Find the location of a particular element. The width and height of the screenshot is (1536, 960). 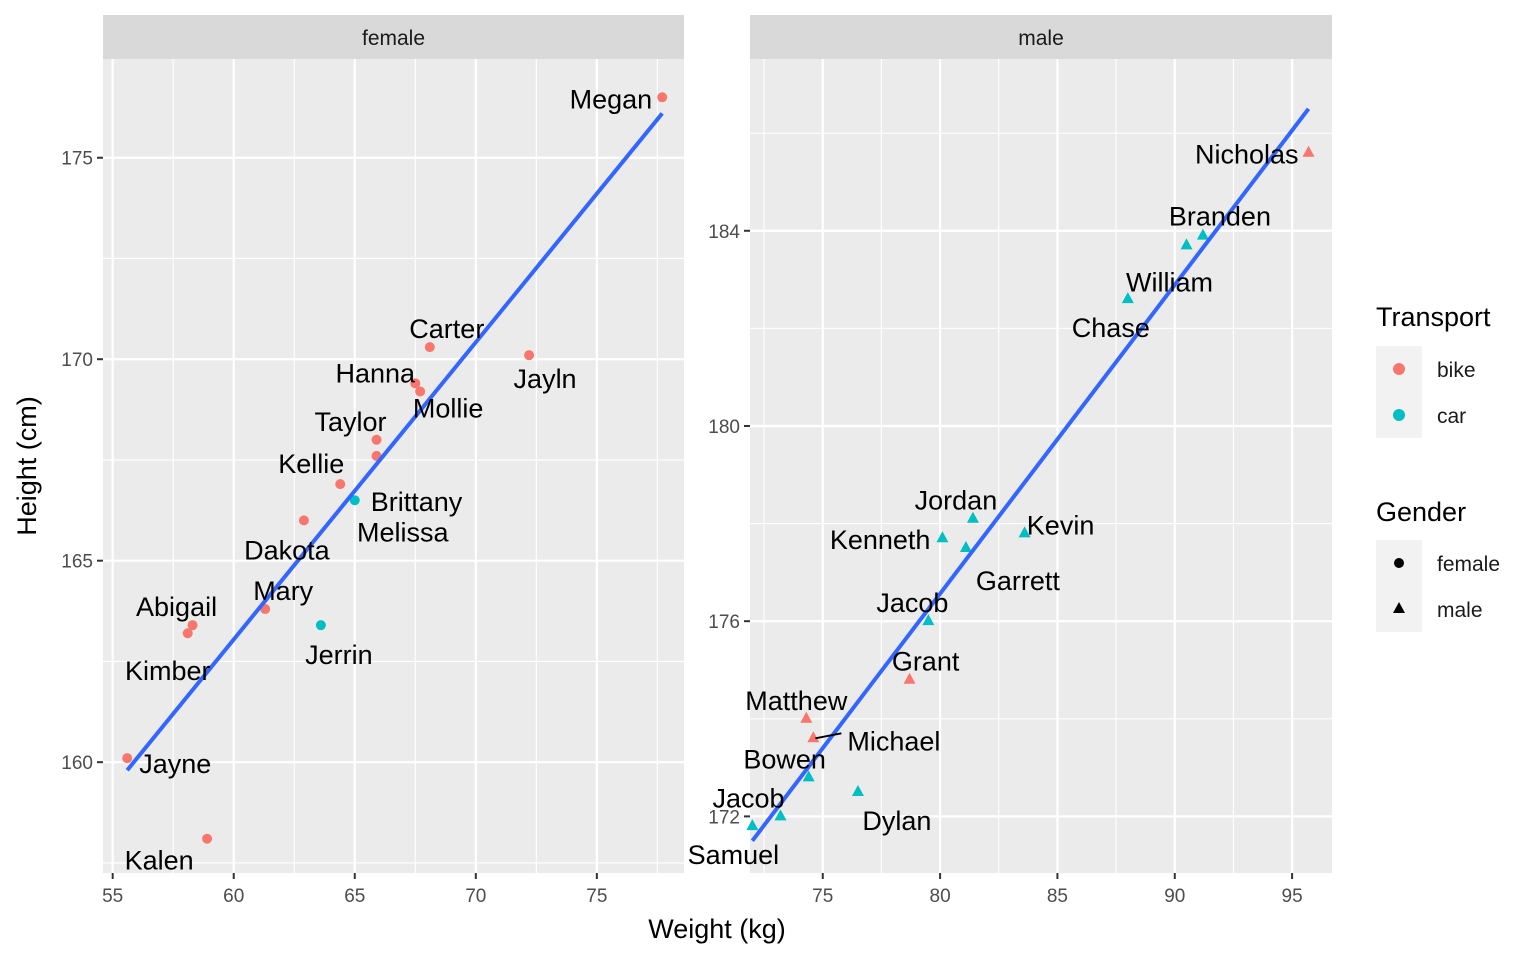

point-label: Samuel is located at coordinates (734, 855).